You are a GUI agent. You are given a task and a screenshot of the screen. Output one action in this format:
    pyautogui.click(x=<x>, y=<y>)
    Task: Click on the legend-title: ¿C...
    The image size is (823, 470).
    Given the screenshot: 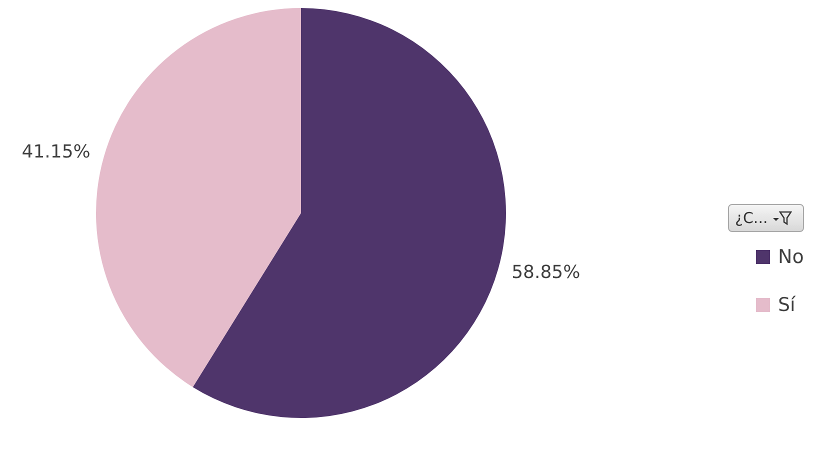 What is the action you would take?
    pyautogui.click(x=751, y=218)
    